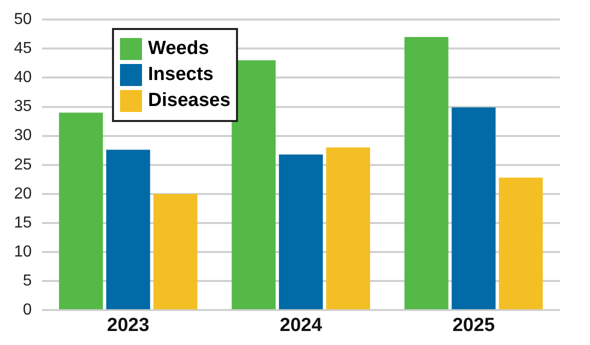 The height and width of the screenshot is (345, 590). Describe the element at coordinates (181, 75) in the screenshot. I see `legend-label: Insects` at that location.